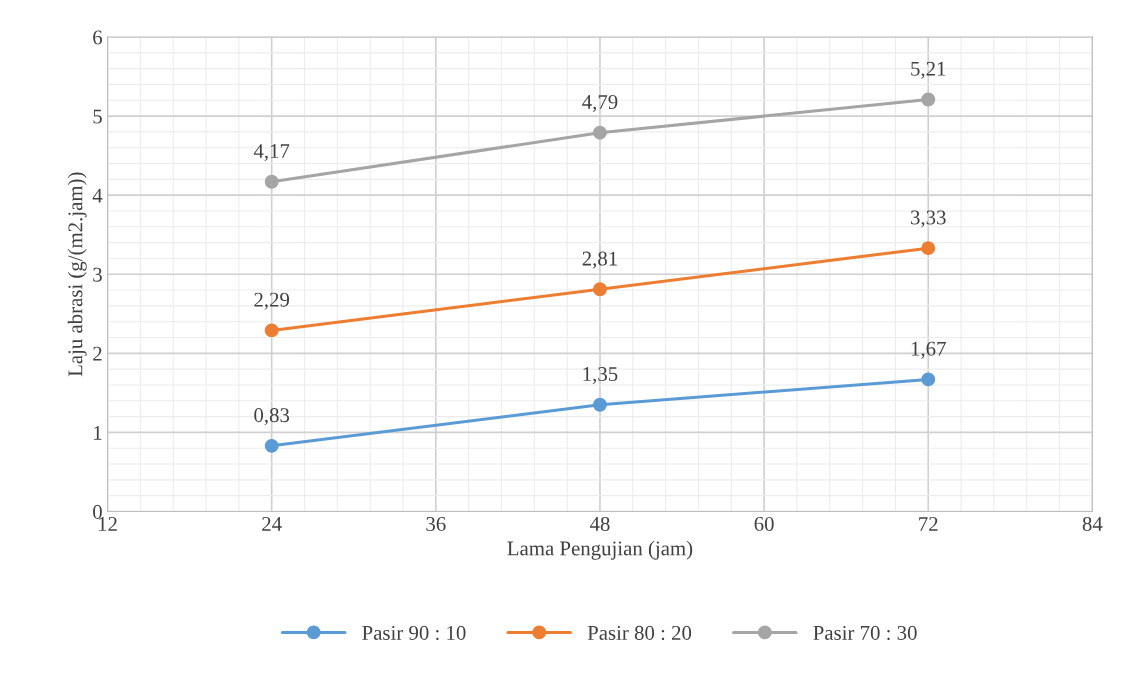  I want to click on data-label: 4,17, so click(271, 153).